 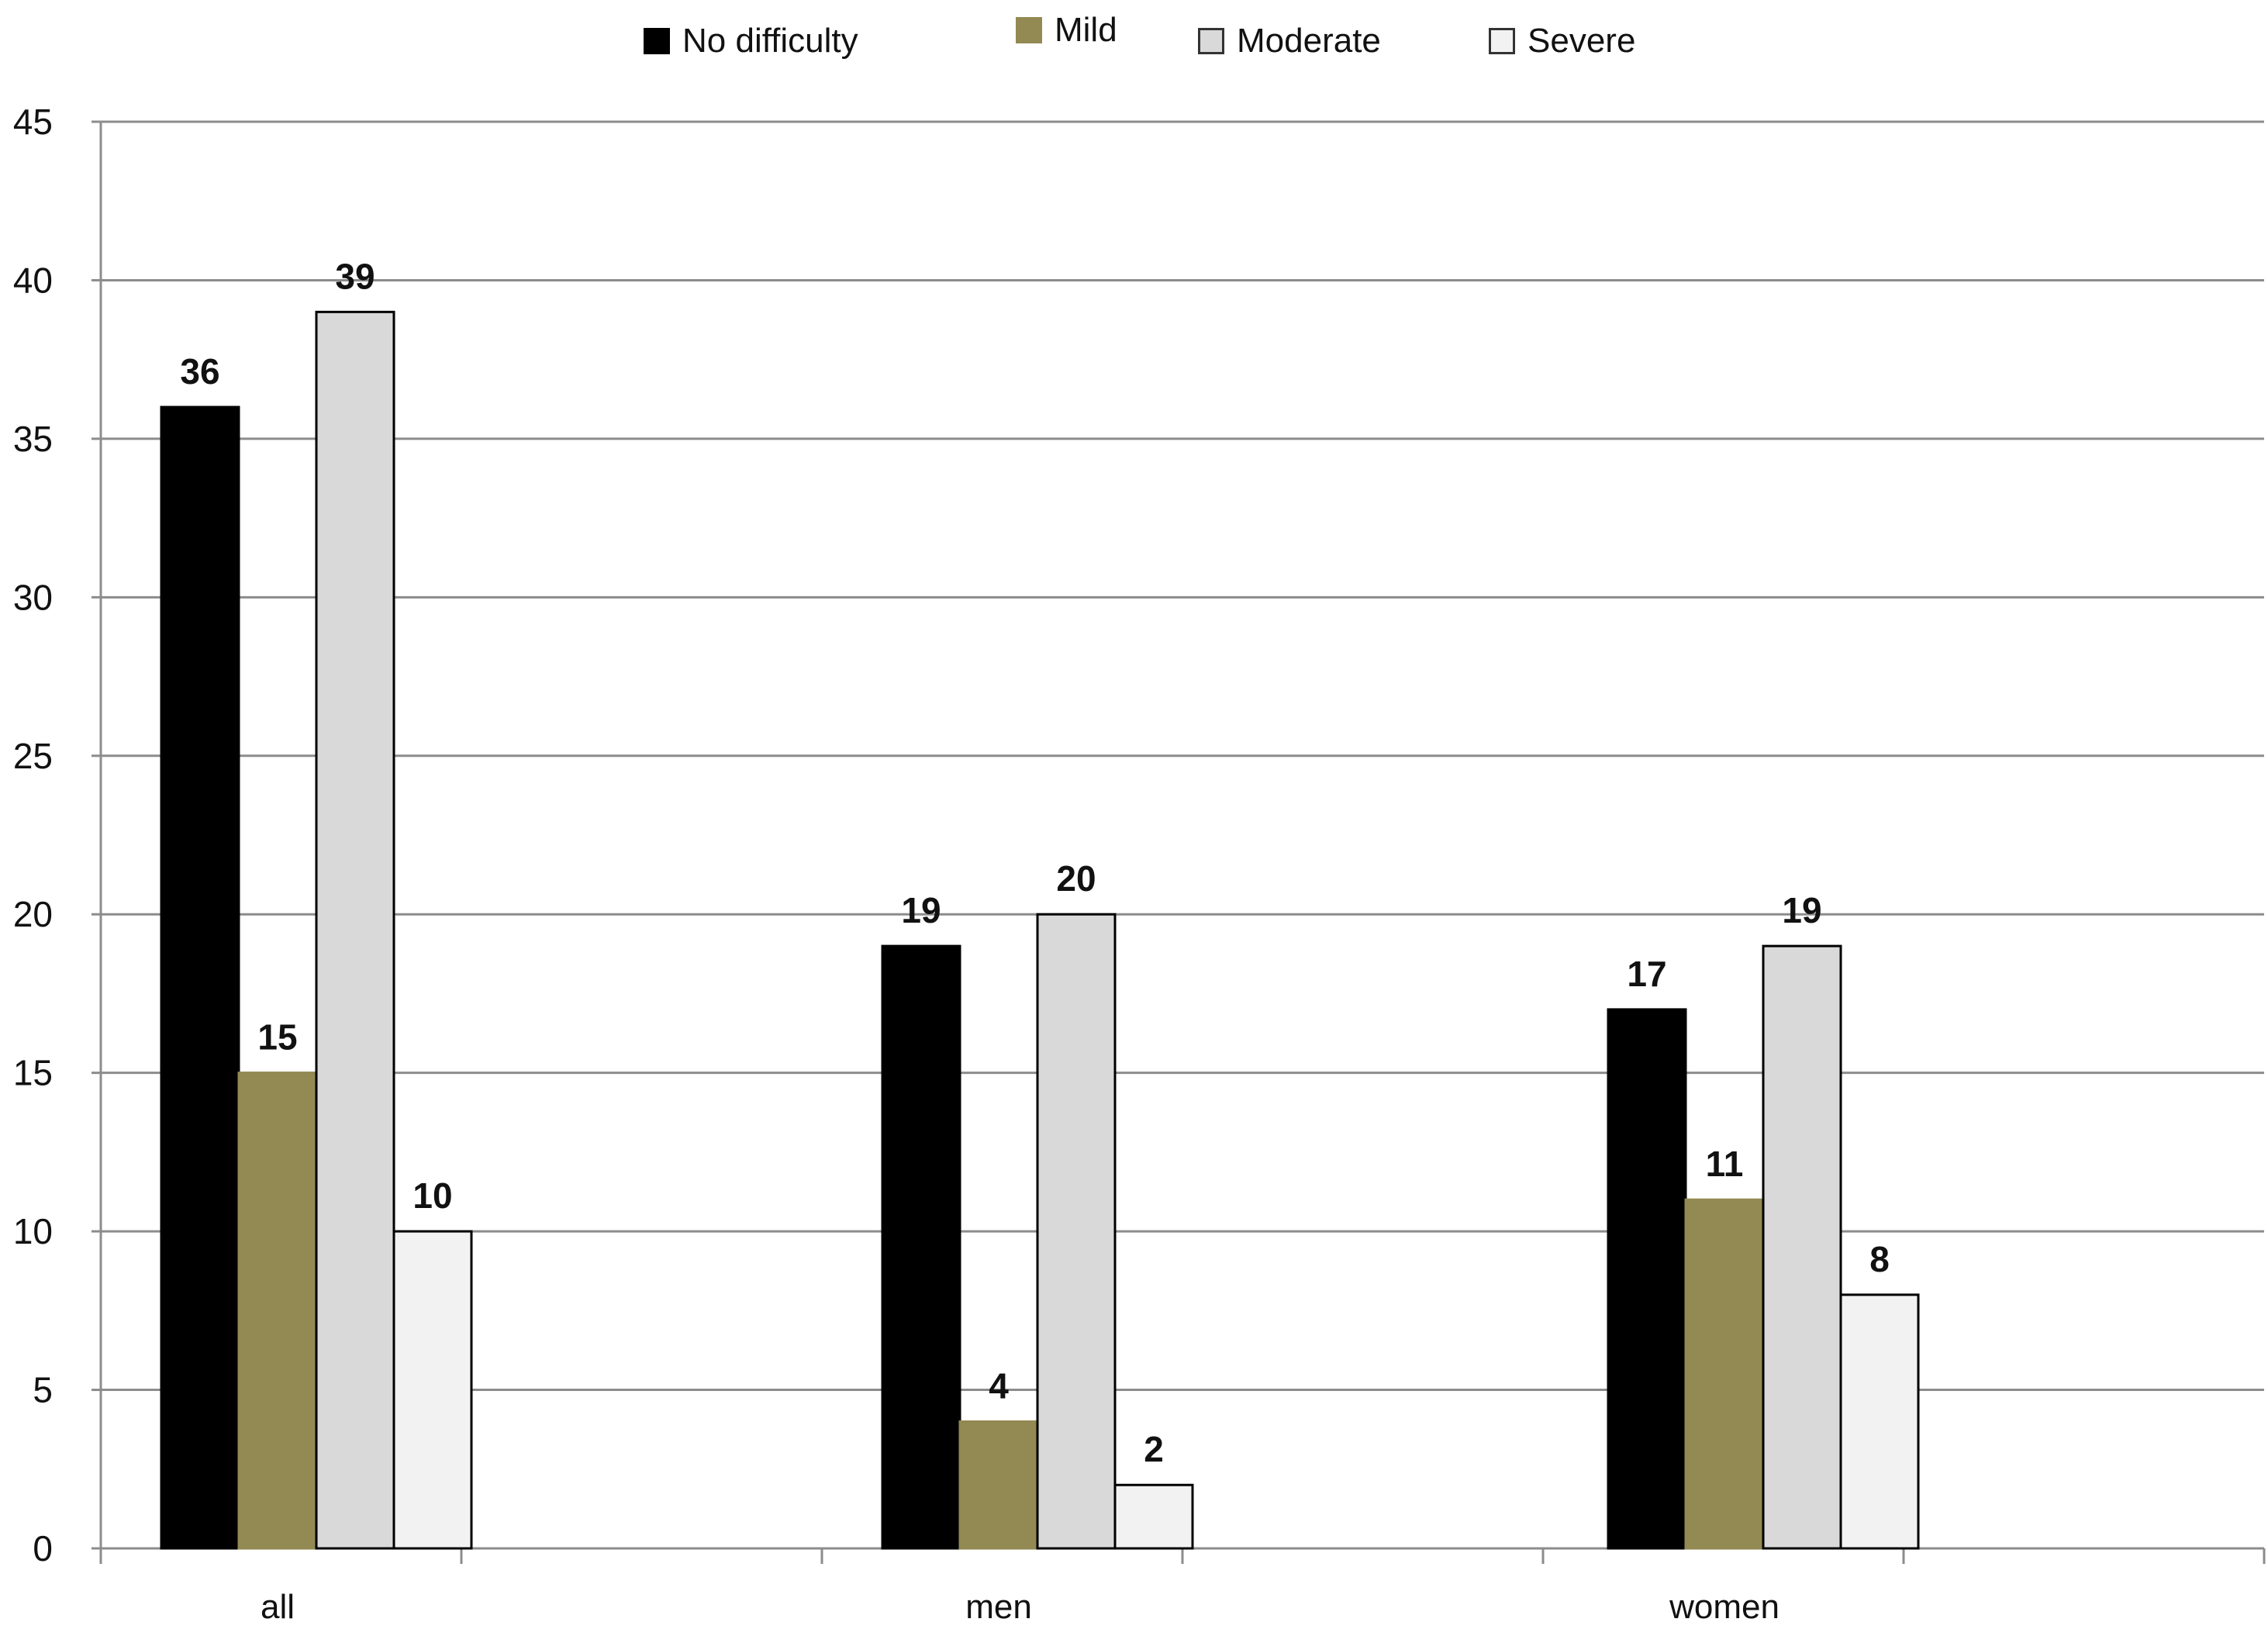 What do you see at coordinates (33, 597) in the screenshot?
I see `y-tick-label-30: 30` at bounding box center [33, 597].